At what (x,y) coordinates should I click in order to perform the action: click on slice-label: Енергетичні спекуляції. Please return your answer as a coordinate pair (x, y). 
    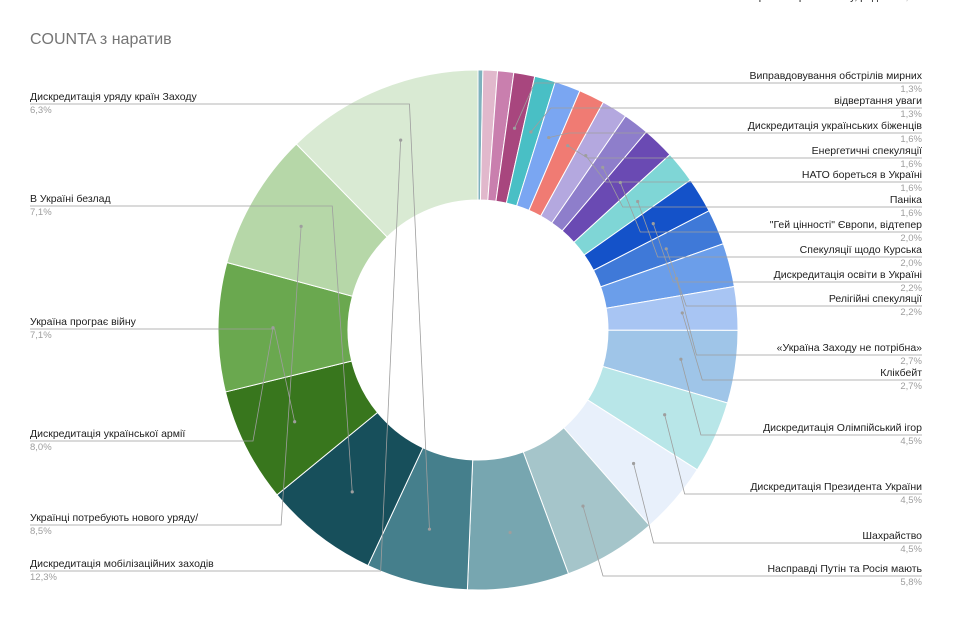
    Looking at the image, I should click on (867, 151).